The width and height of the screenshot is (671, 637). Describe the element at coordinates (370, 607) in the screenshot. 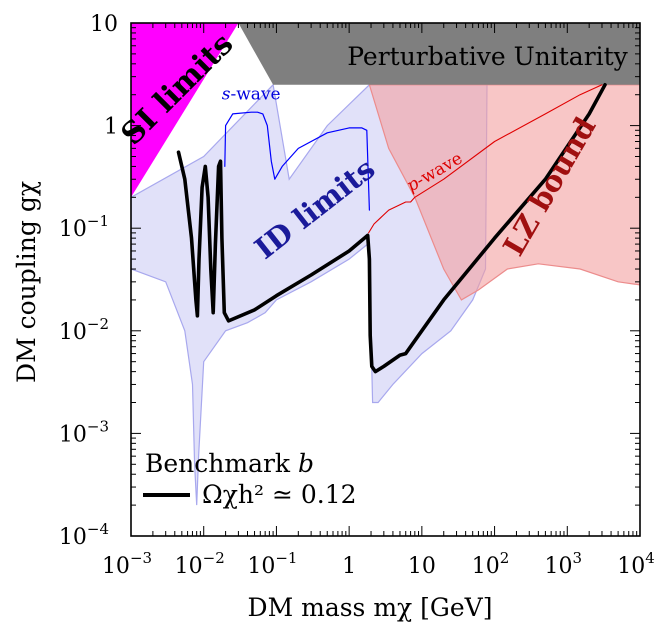

I see `x-axis-title: DM mass mχ [GeV]` at that location.